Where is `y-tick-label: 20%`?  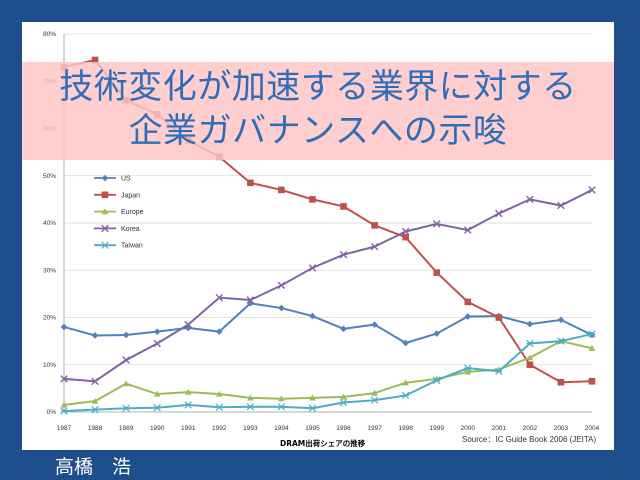 y-tick-label: 20% is located at coordinates (49, 318).